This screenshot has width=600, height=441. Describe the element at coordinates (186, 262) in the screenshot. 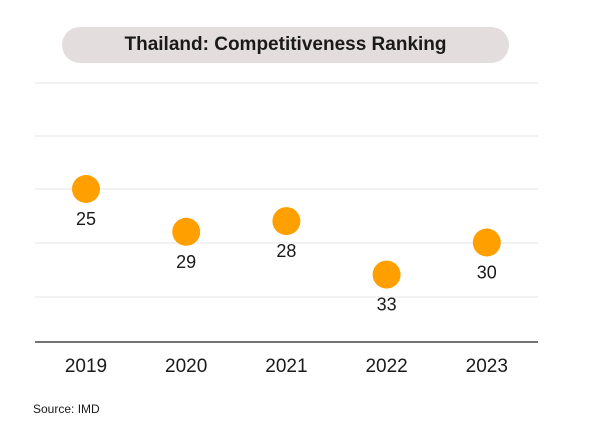

I see `data-label-2020: 29` at that location.